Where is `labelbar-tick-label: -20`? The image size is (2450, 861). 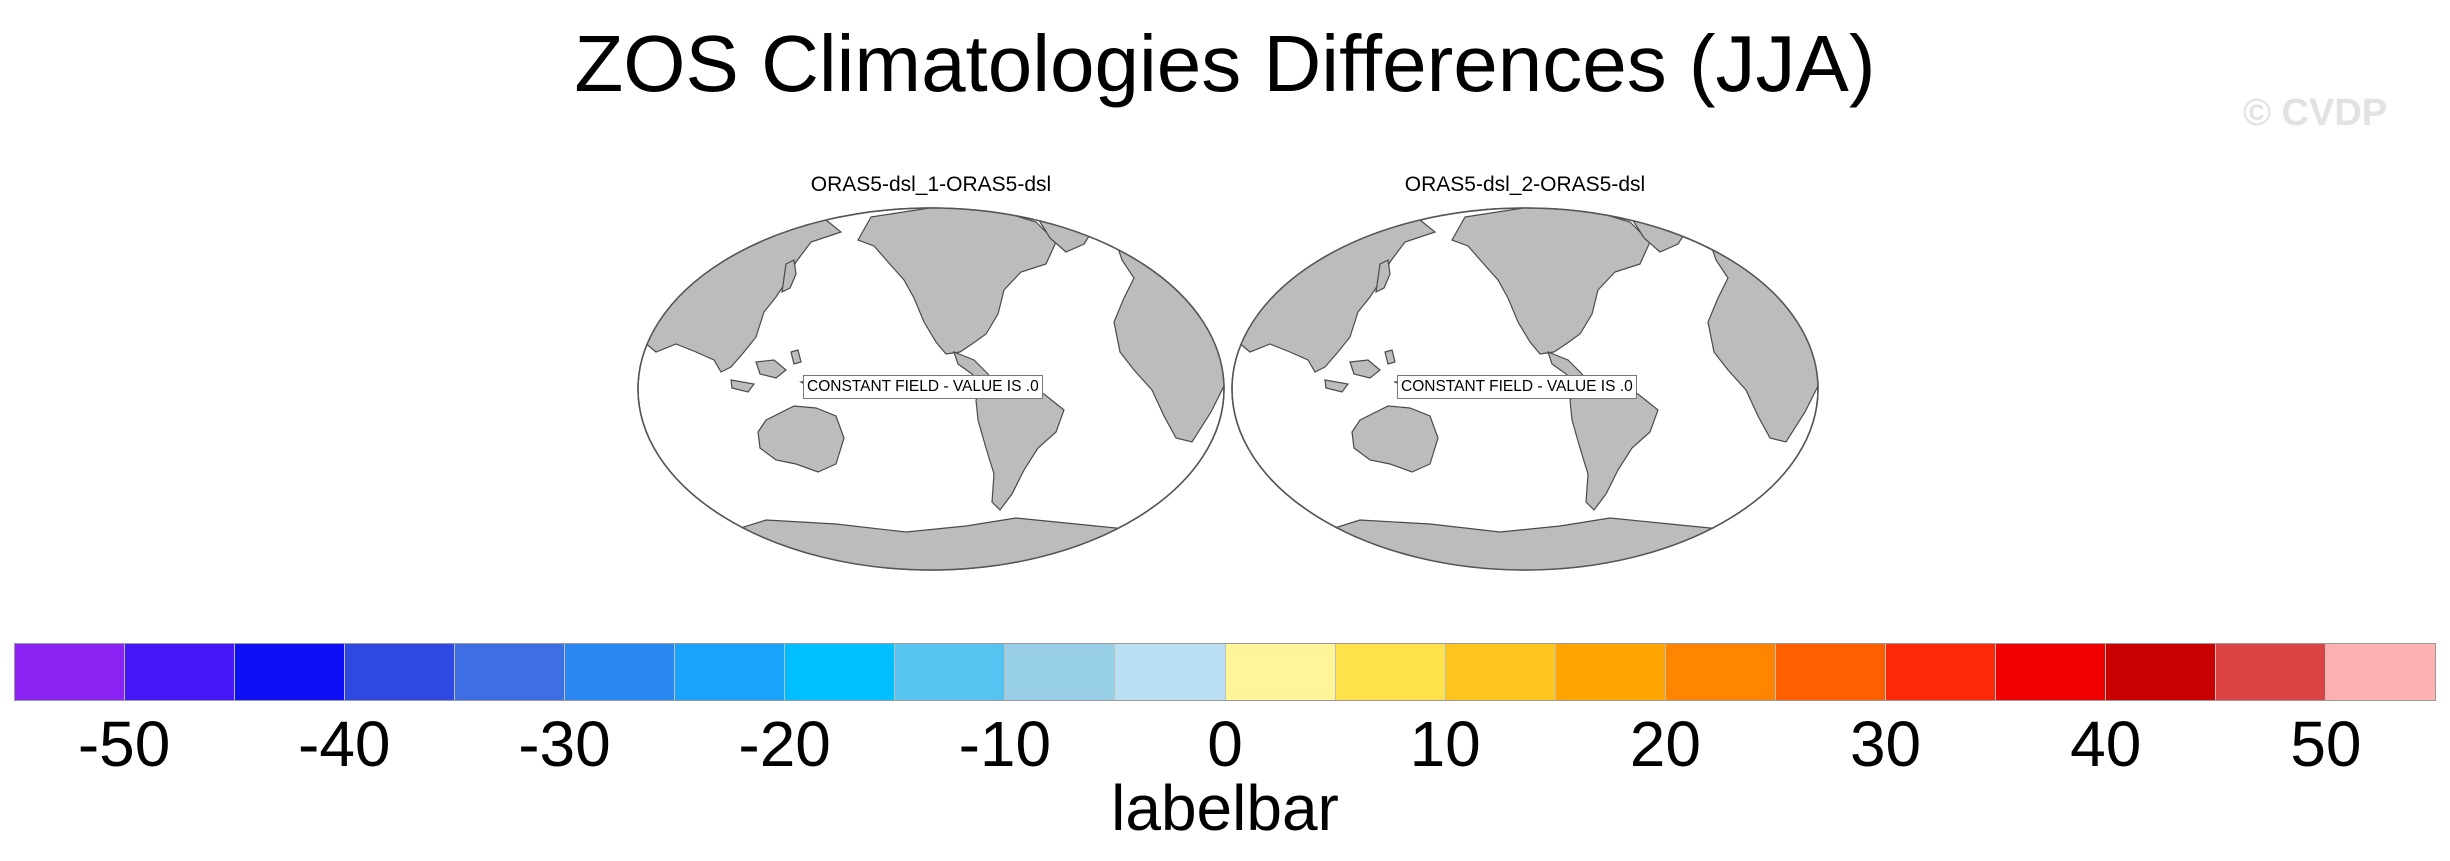 labelbar-tick-label: -20 is located at coordinates (784, 744).